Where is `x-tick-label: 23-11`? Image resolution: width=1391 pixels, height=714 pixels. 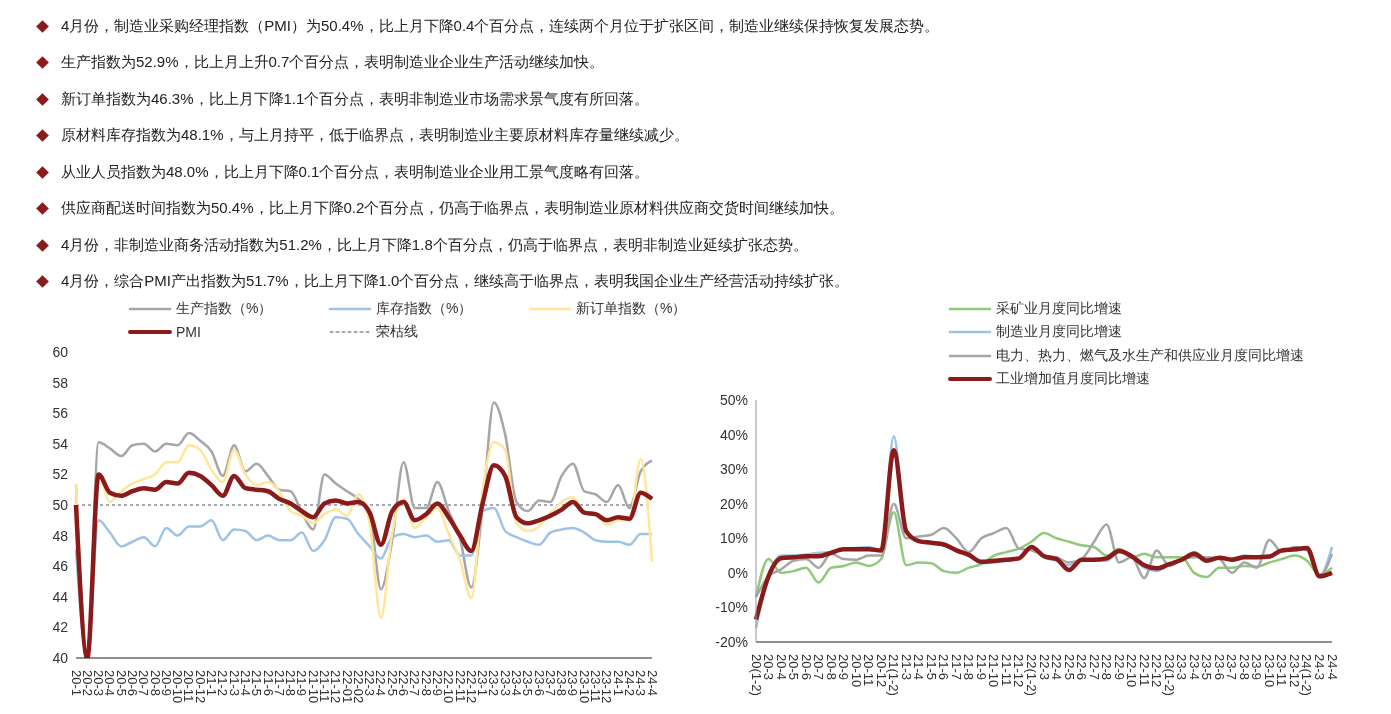
x-tick-label: 23-11 is located at coordinates (1282, 670).